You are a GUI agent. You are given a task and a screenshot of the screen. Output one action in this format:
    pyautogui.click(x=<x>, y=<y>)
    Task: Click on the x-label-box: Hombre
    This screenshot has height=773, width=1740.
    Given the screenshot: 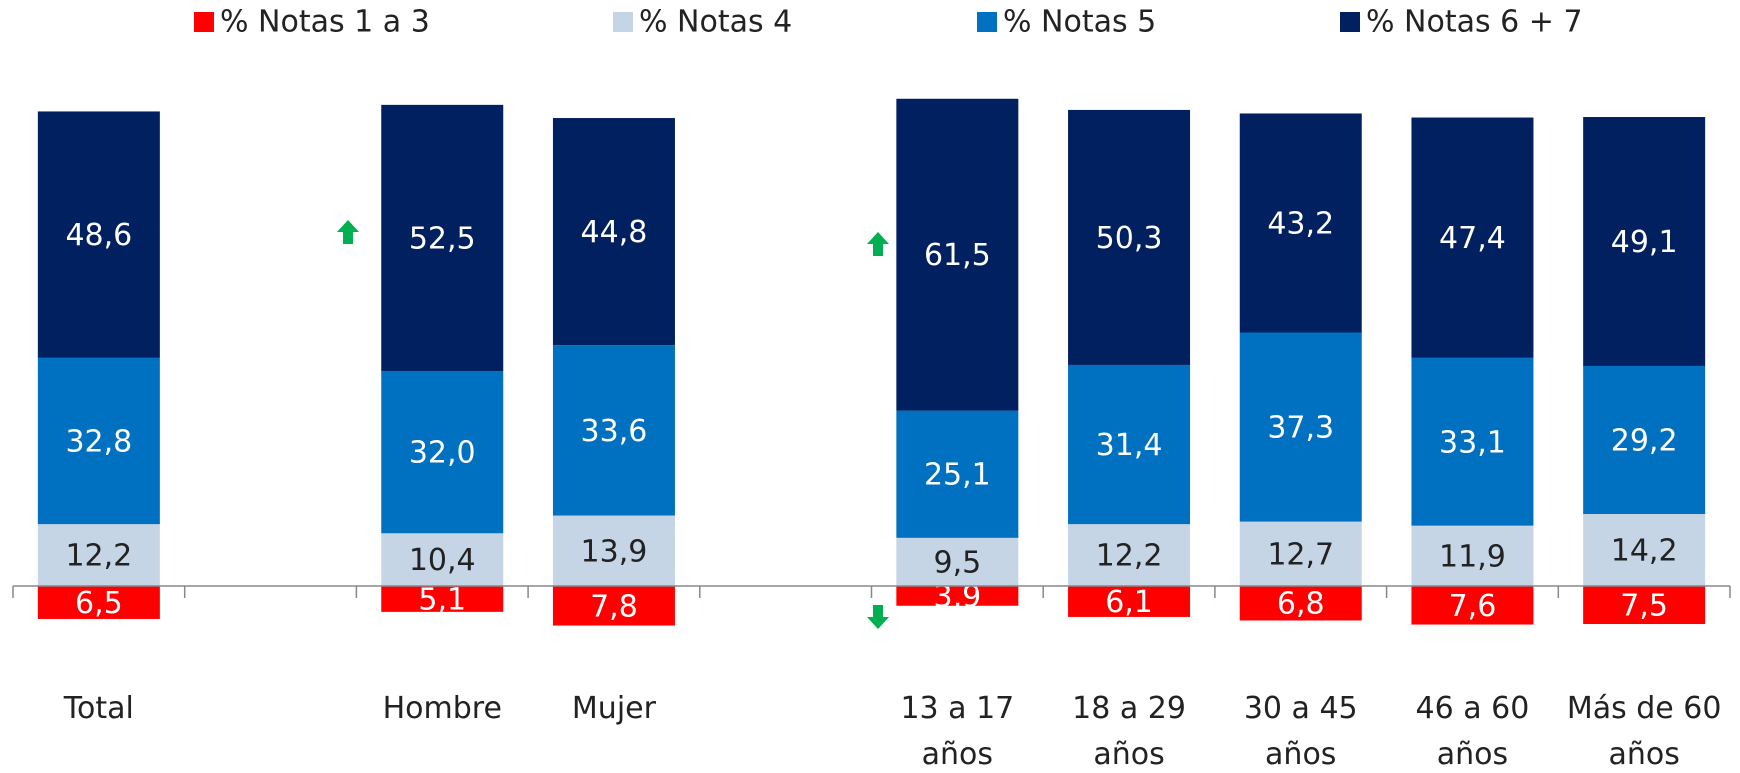 What is the action you would take?
    pyautogui.click(x=442, y=708)
    